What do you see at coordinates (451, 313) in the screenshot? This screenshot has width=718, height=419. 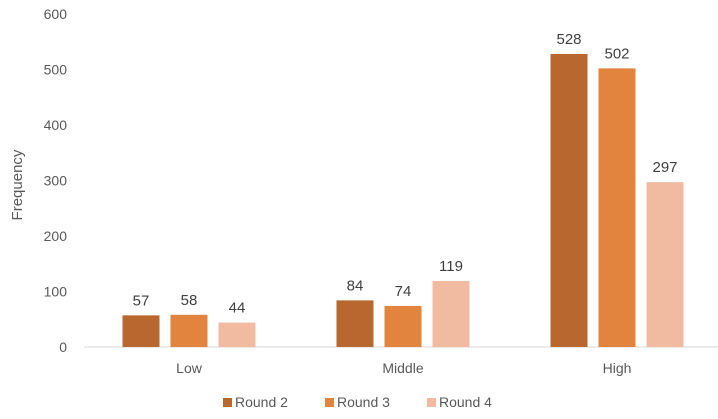 I see `bar-round-4-middle` at bounding box center [451, 313].